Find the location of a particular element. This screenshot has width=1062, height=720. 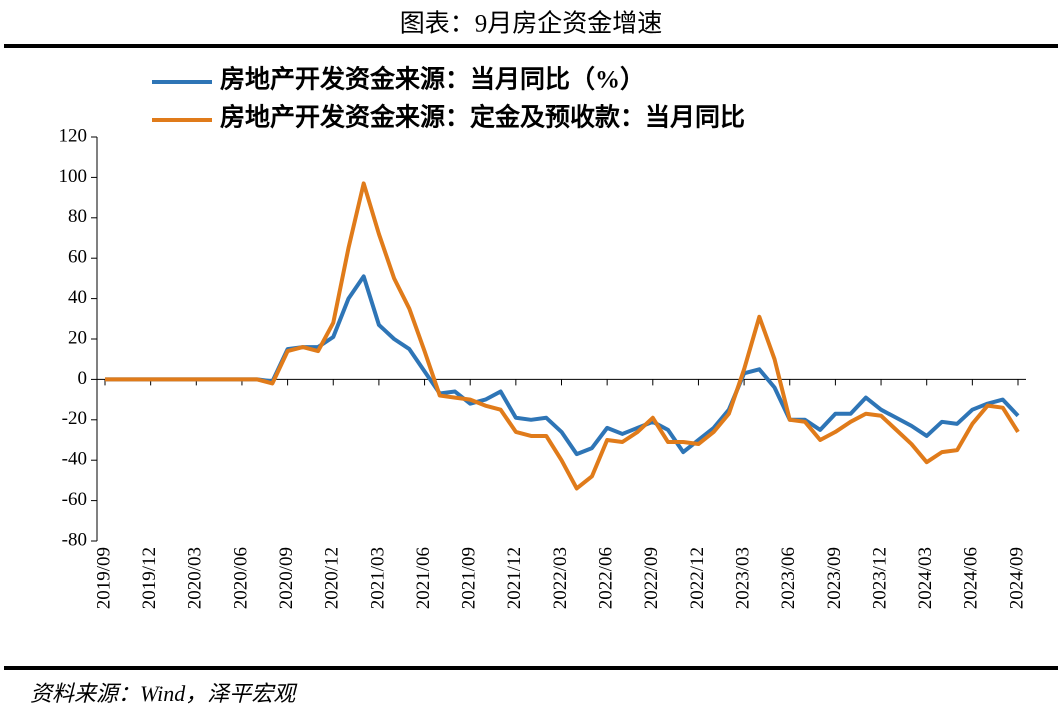

x-tick-label: 2020/03 is located at coordinates (195, 578).